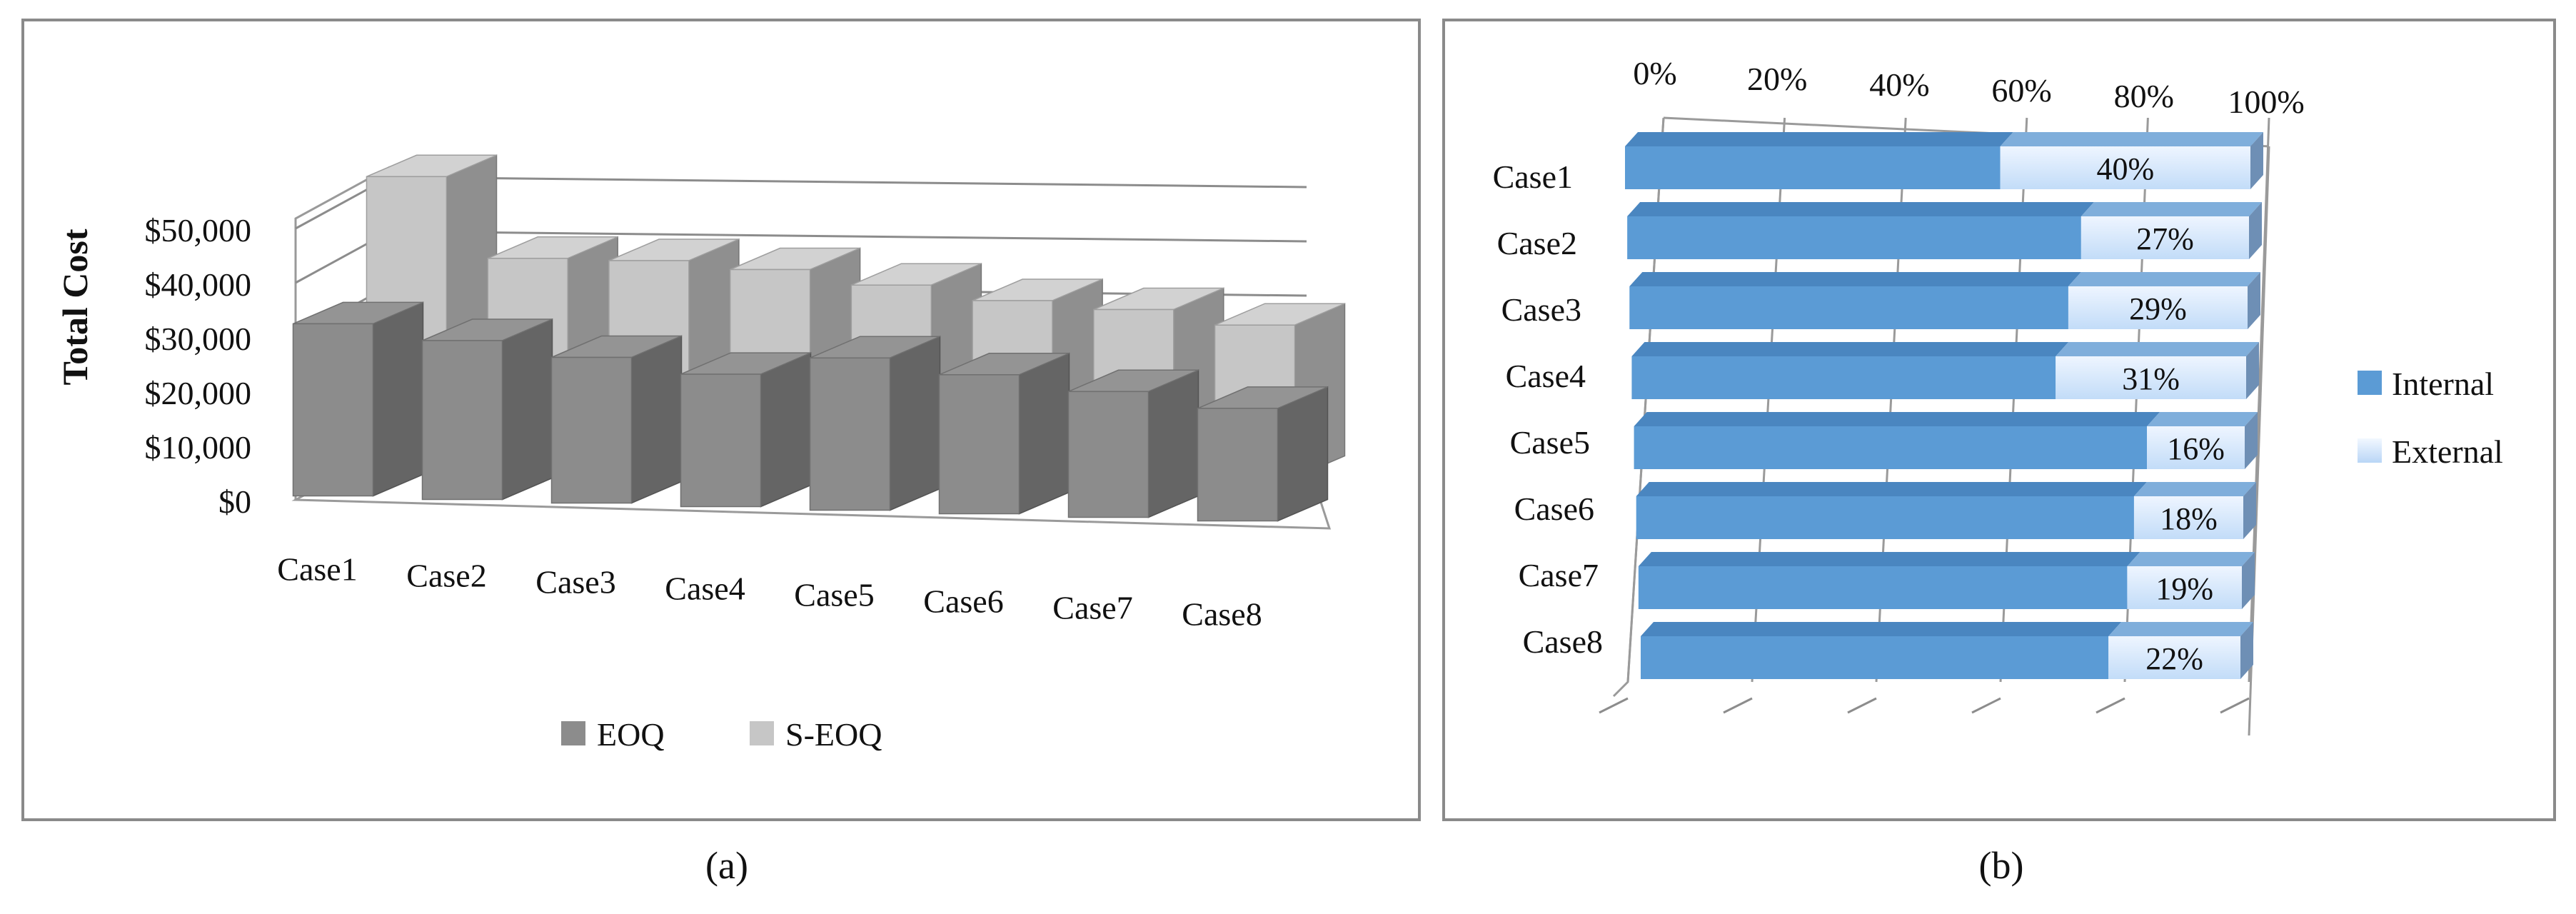 The image size is (2576, 914). Describe the element at coordinates (613, 734) in the screenshot. I see `legend-item-eoq: EOQ` at that location.